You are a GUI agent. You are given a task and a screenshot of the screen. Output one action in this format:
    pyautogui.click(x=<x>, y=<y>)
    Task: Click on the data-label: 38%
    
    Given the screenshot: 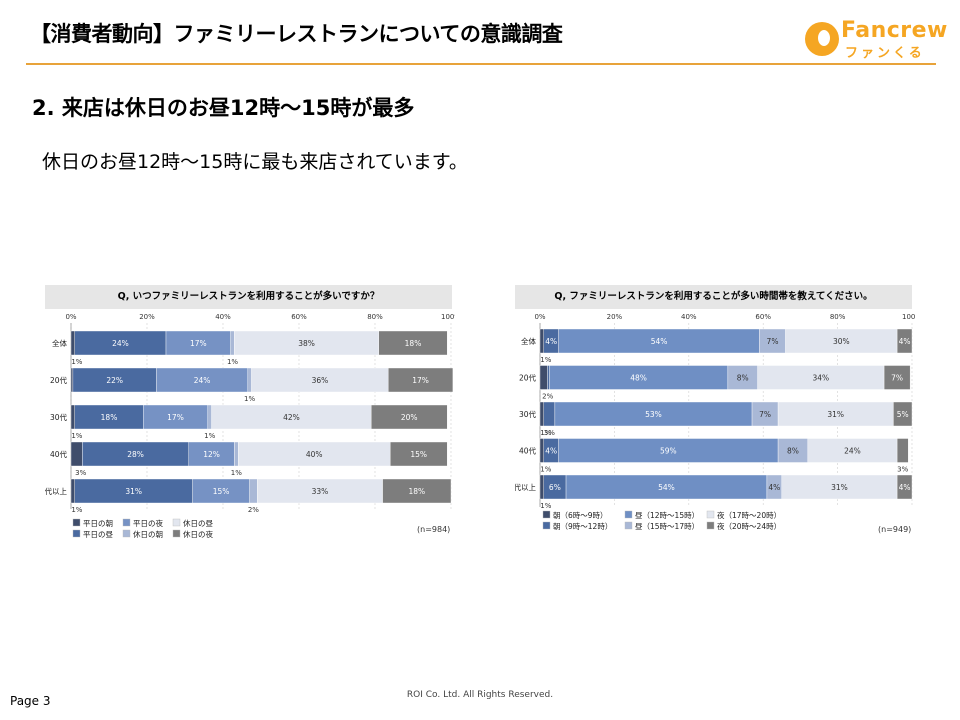 What is the action you would take?
    pyautogui.click(x=306, y=343)
    